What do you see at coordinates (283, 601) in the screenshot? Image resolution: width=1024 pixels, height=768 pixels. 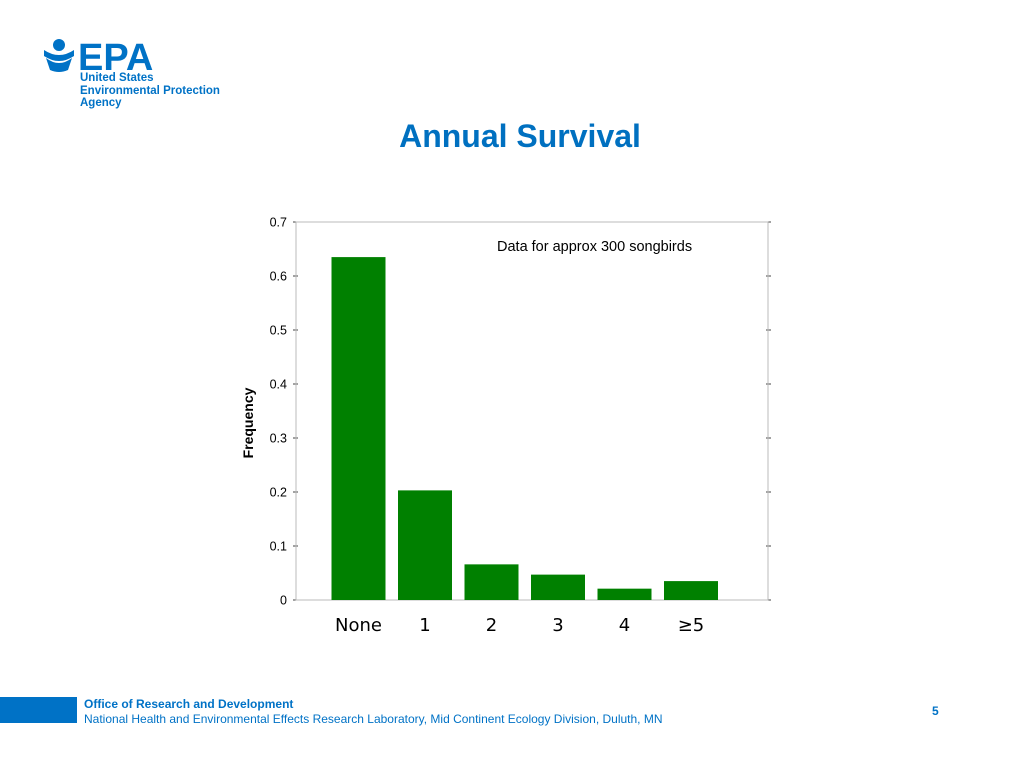 I see `y-tick-label: 0` at bounding box center [283, 601].